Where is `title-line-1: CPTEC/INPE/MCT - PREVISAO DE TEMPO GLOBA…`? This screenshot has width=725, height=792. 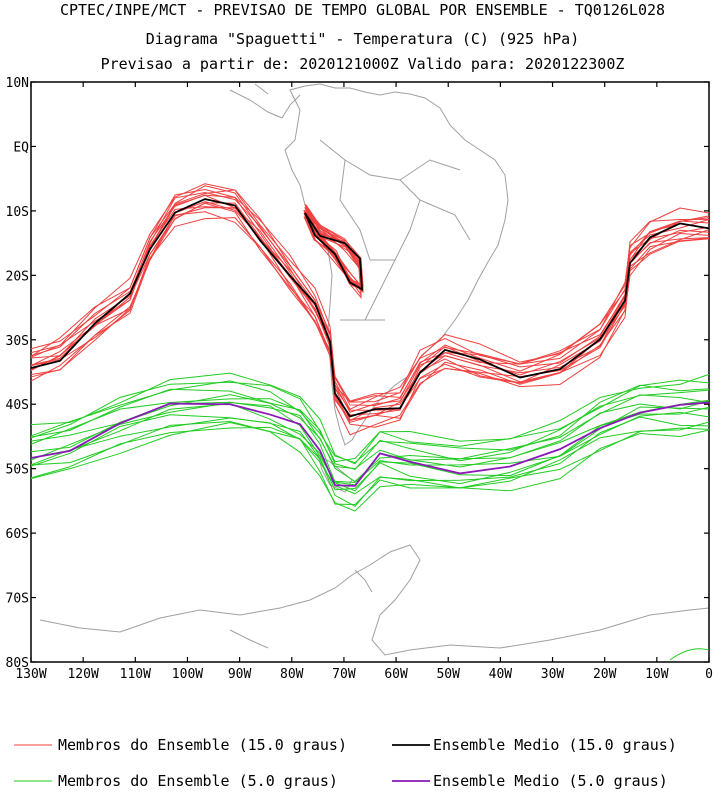 title-line-1: CPTEC/INPE/MCT - PREVISAO DE TEMPO GLOBA… is located at coordinates (362, 10).